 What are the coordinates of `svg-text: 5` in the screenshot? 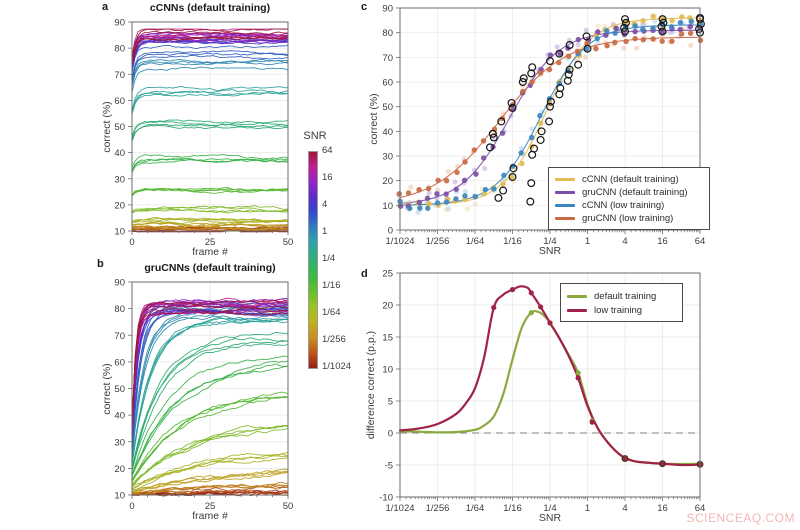 It's located at (390, 402).